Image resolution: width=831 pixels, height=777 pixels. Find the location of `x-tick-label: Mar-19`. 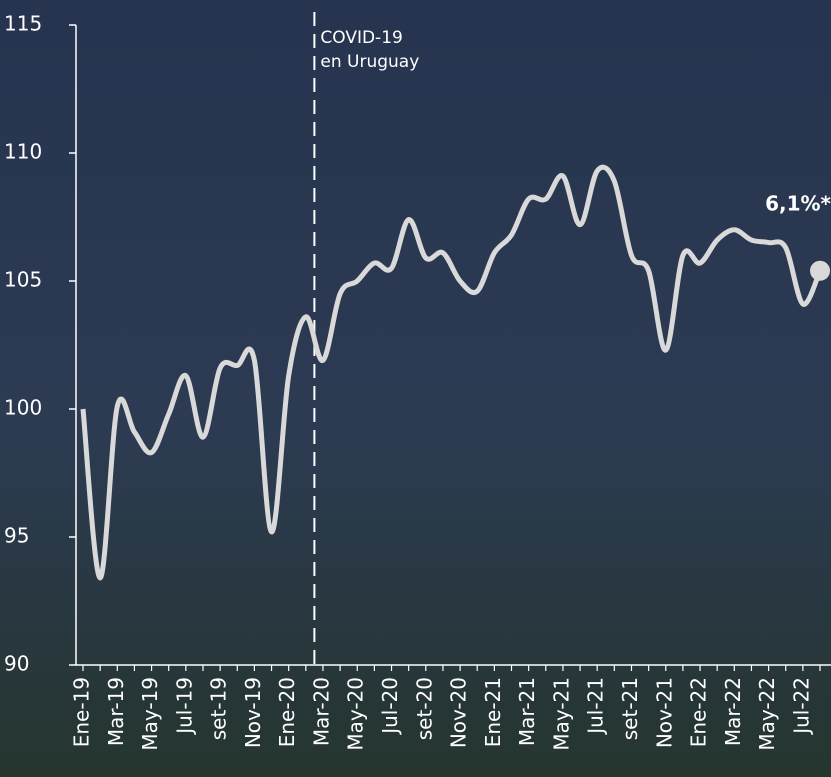

x-tick-label: Mar-19 is located at coordinates (116, 711).